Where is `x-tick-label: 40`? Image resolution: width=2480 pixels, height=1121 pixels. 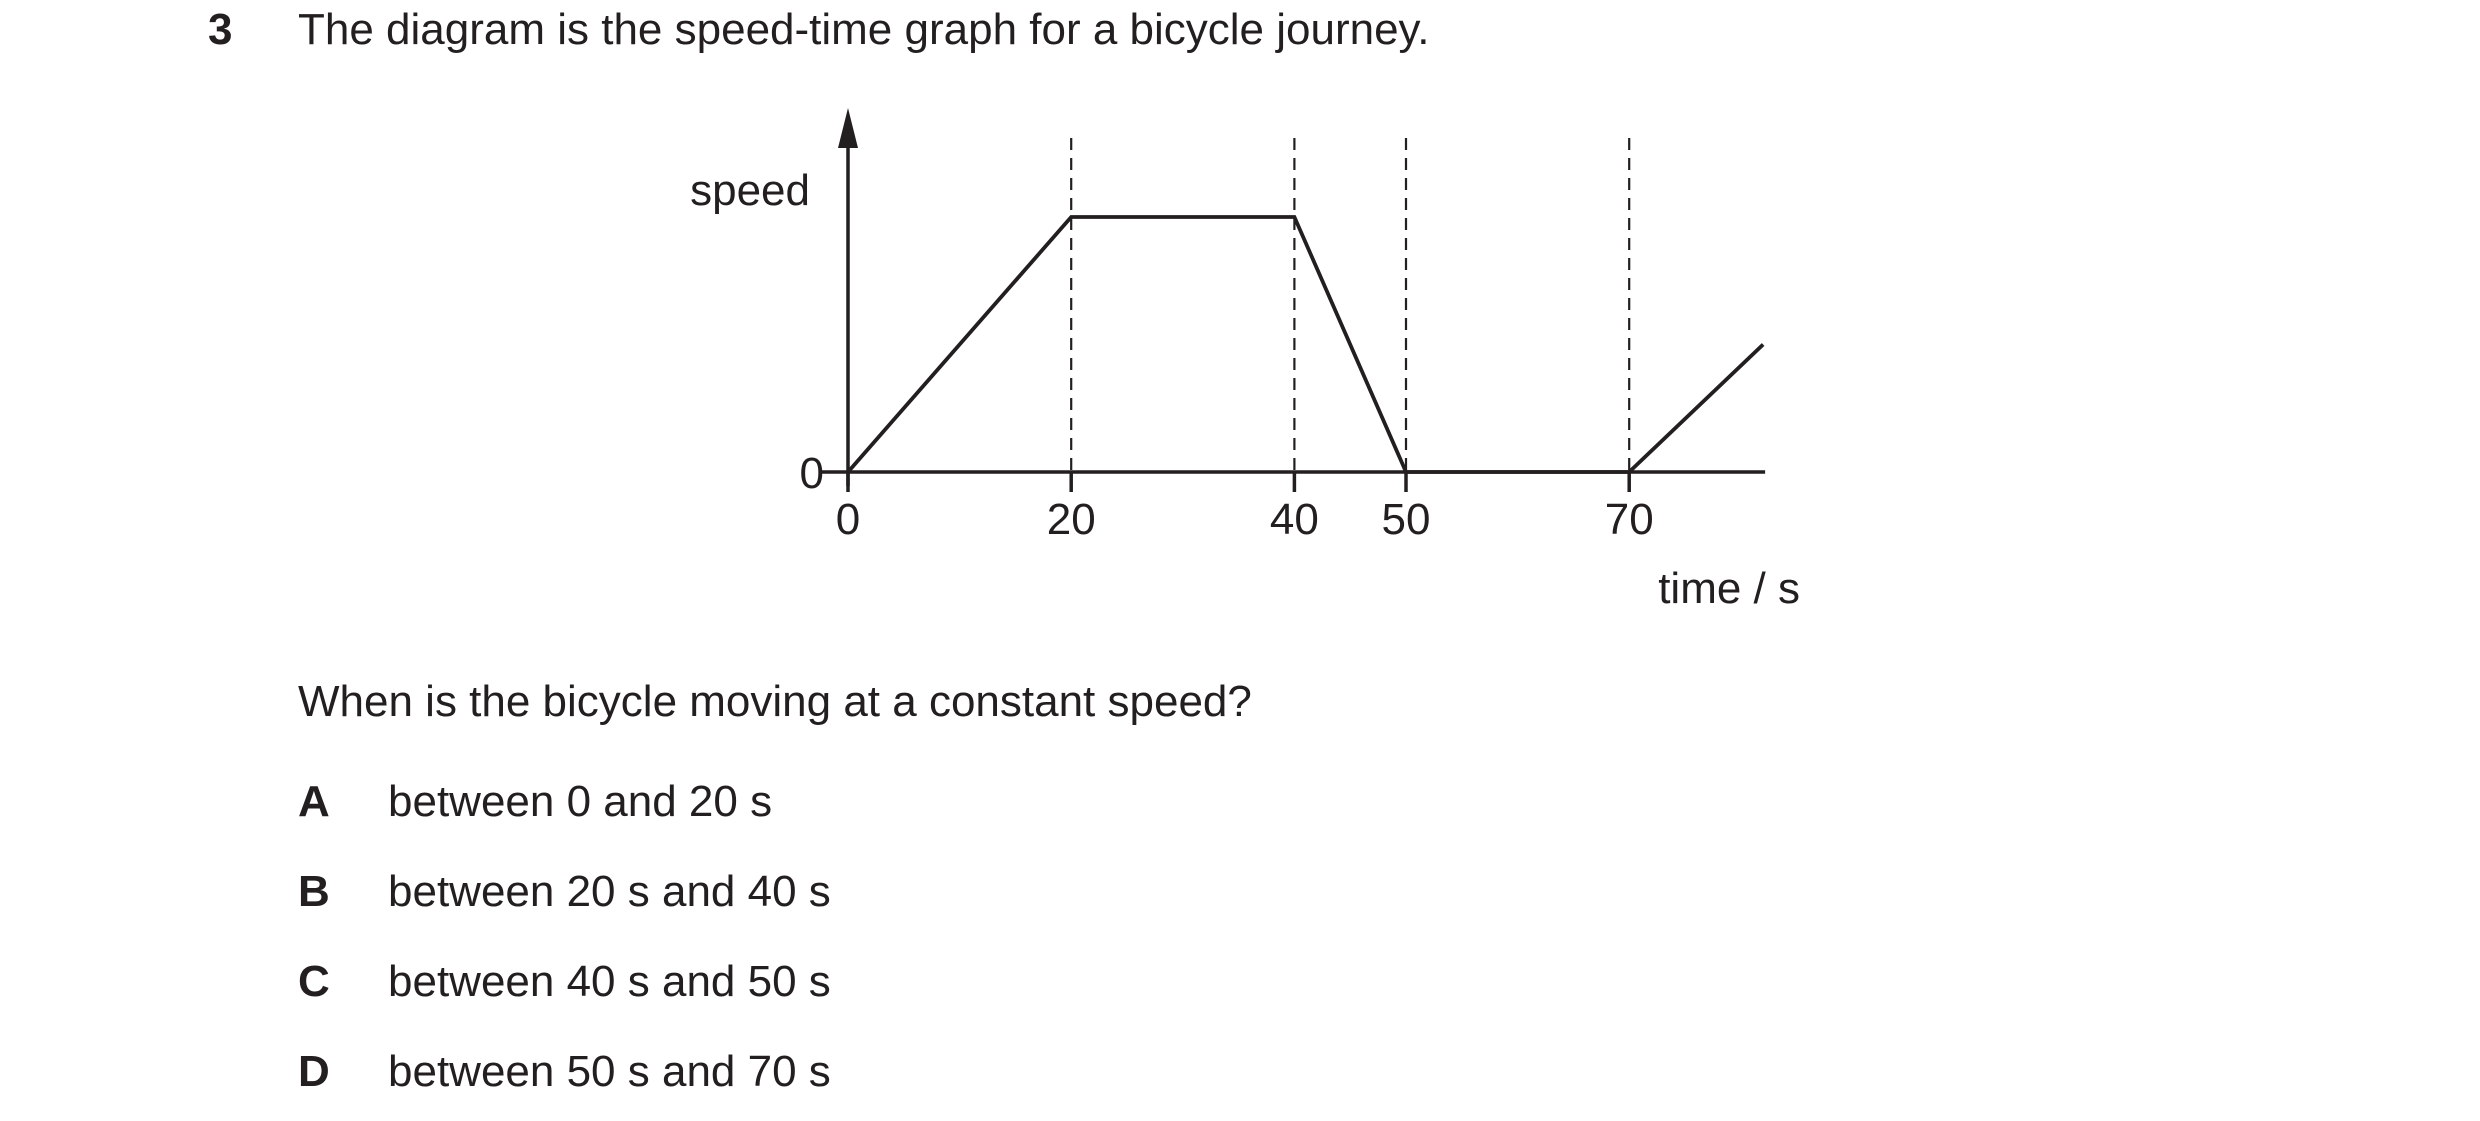 x-tick-label: 40 is located at coordinates (1294, 519).